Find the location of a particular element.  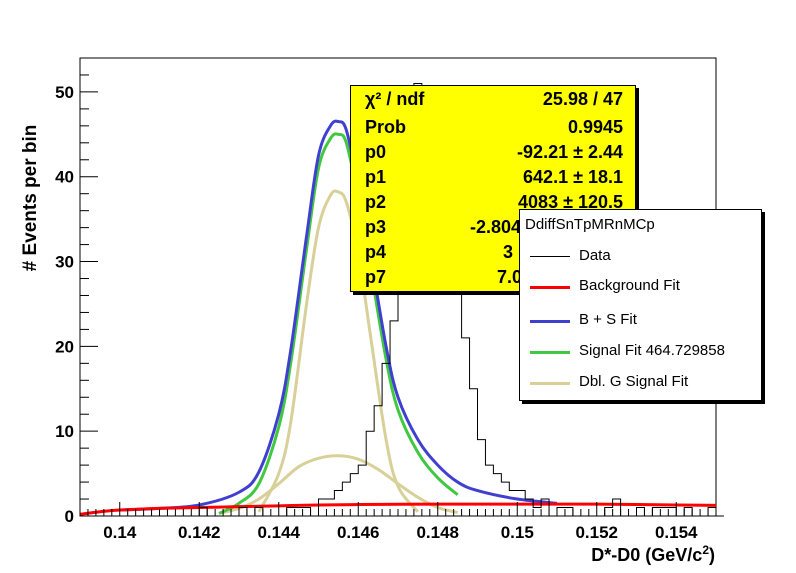

stats-value: 7.0 is located at coordinates (510, 277).